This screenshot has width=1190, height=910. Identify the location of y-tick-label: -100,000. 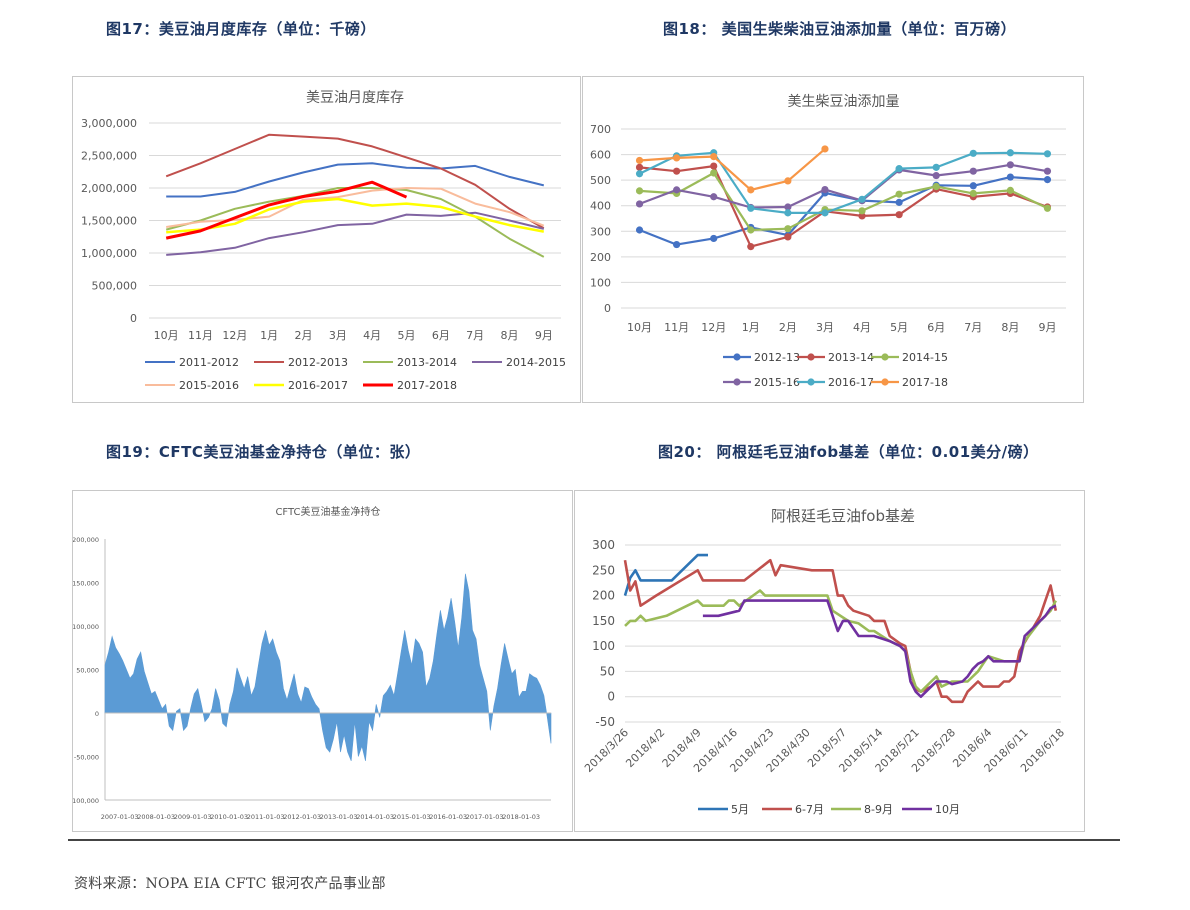
(86, 801).